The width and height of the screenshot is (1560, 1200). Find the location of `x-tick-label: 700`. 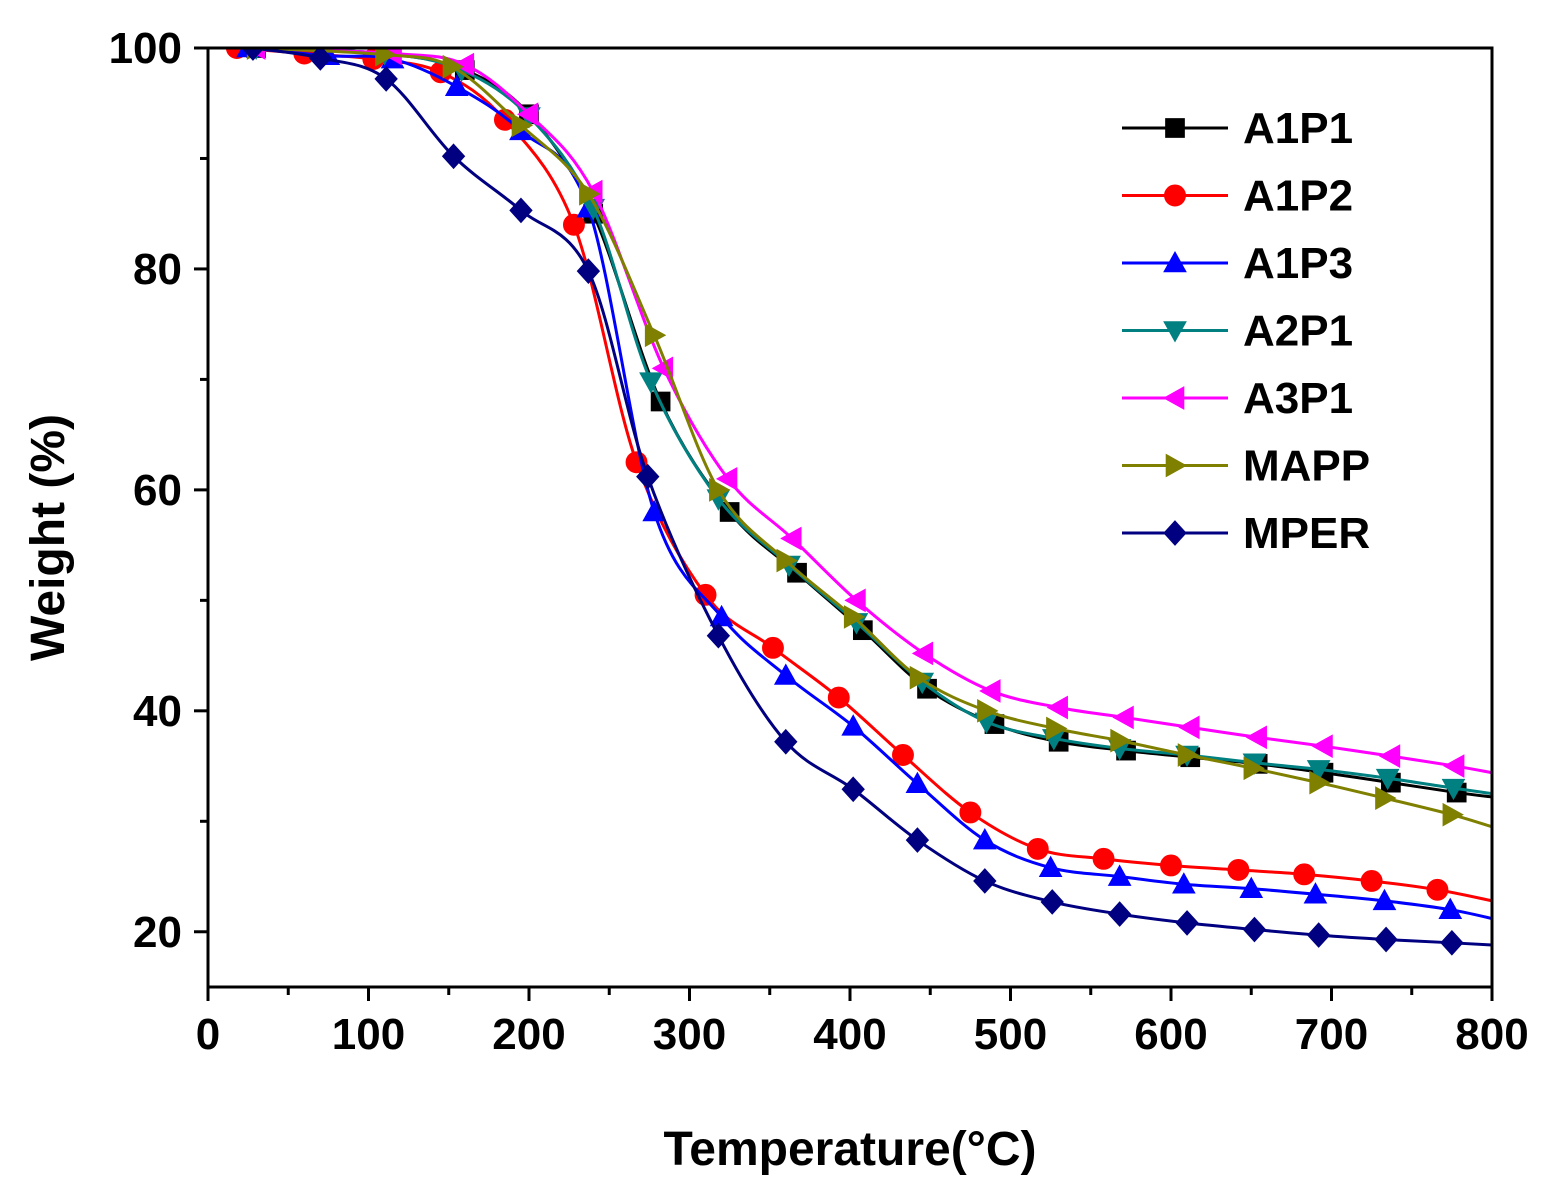

x-tick-label: 700 is located at coordinates (1331, 1034).